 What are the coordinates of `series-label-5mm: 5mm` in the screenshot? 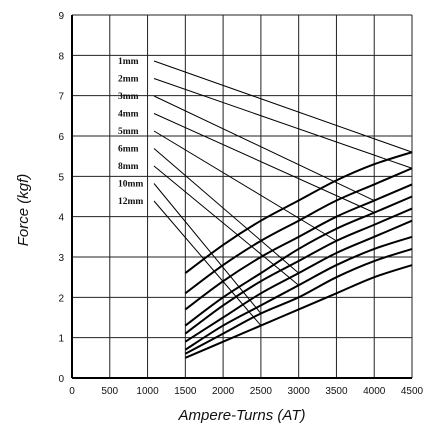 It's located at (128, 132).